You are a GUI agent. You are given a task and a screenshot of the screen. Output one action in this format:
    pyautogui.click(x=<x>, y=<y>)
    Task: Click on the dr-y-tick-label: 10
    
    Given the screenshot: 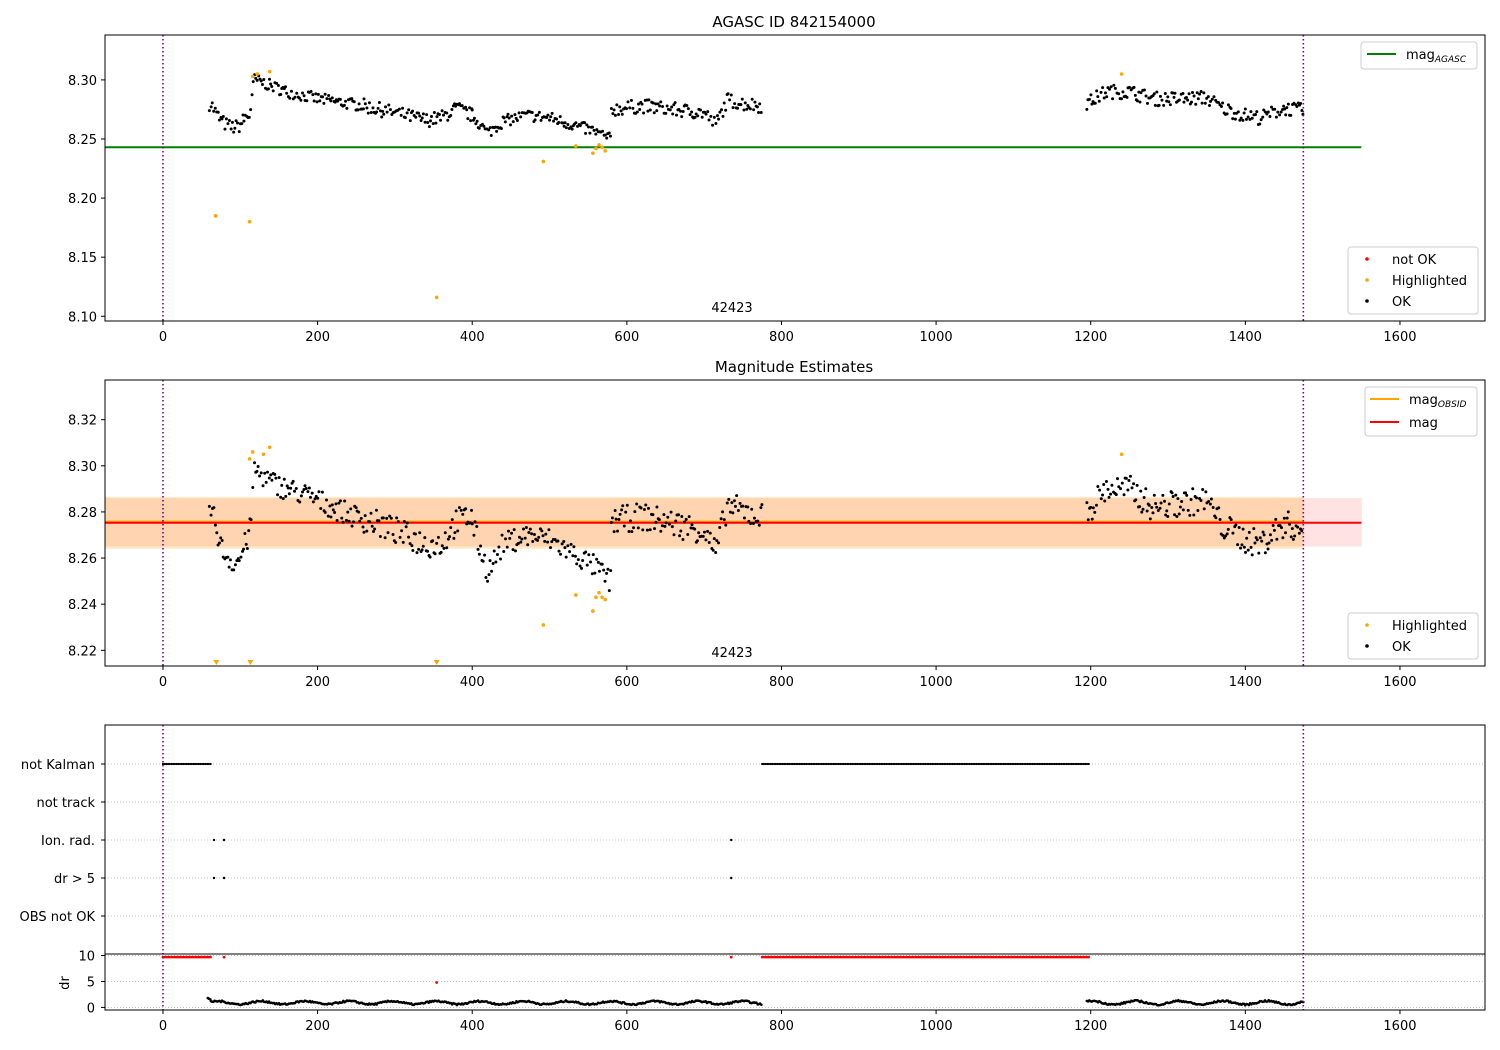 What is the action you would take?
    pyautogui.click(x=86, y=957)
    